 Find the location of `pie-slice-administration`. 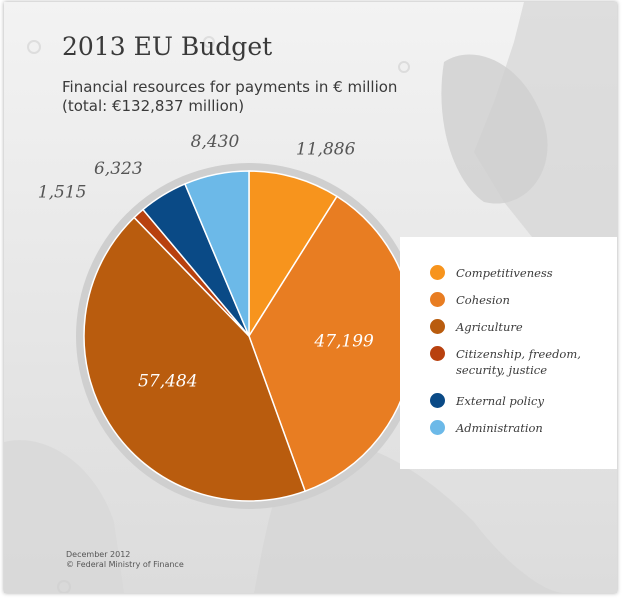

pie-slice-administration is located at coordinates (216, 253).